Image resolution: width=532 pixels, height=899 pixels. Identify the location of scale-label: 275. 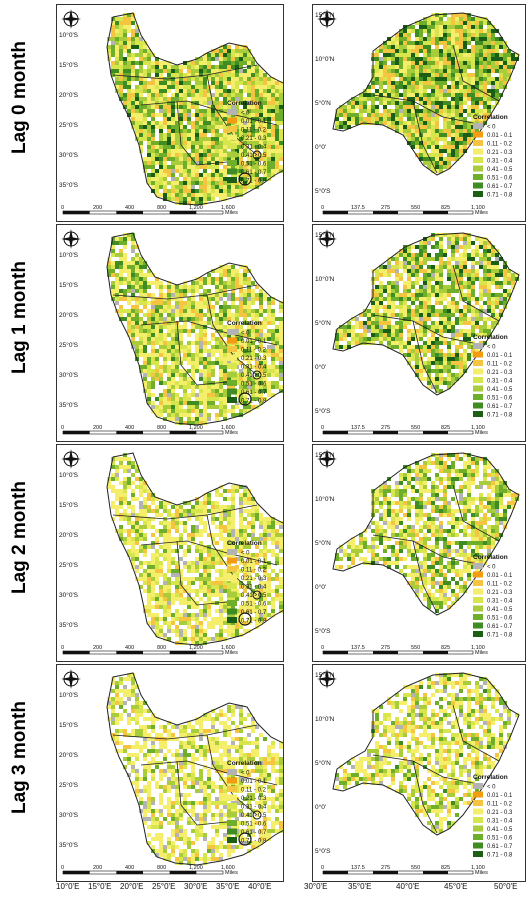
(385, 428).